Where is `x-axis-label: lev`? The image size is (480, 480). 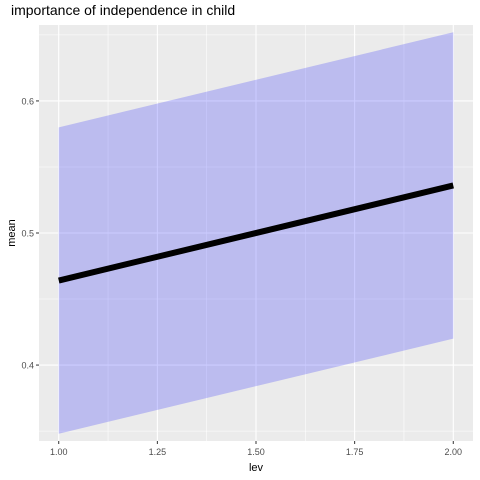
x-axis-label: lev is located at coordinates (256, 468).